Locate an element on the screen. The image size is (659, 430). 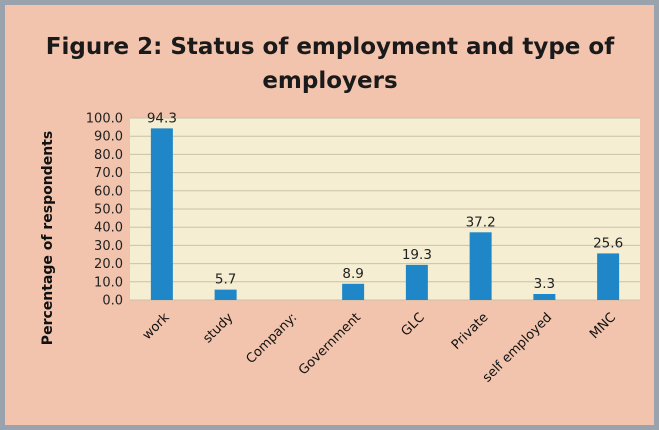
y-tick-label: 50.0 is located at coordinates (108, 210).